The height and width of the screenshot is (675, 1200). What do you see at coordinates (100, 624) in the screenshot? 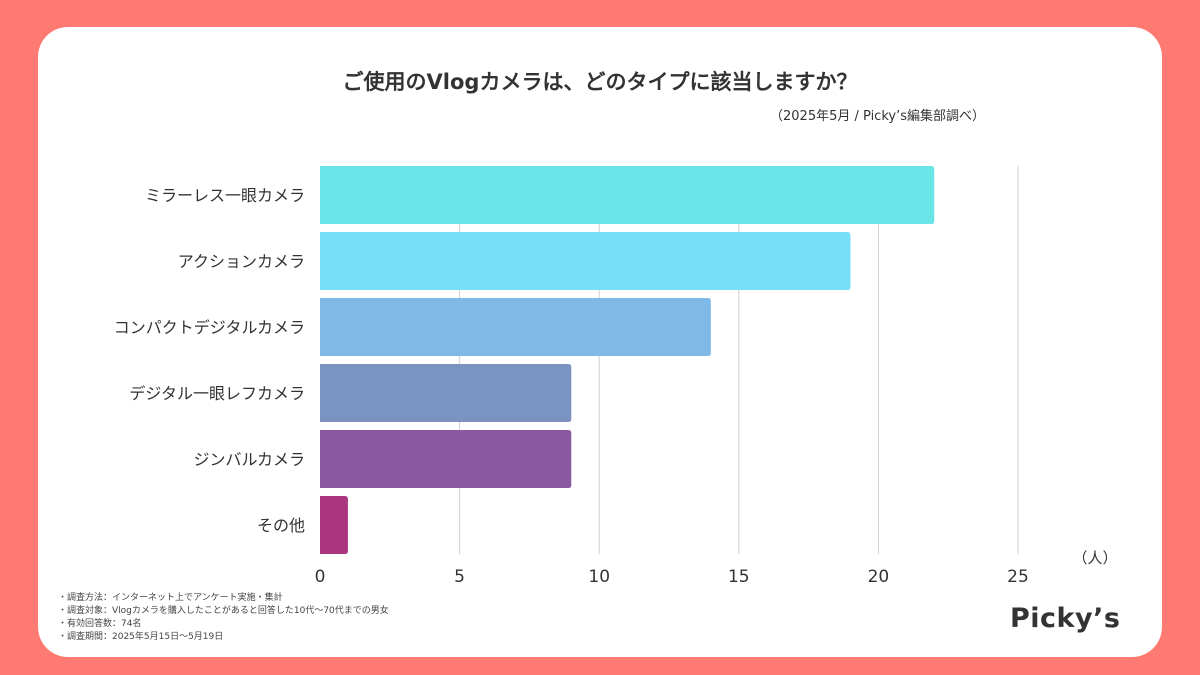
I see `note: ・有効回答数：74名` at bounding box center [100, 624].